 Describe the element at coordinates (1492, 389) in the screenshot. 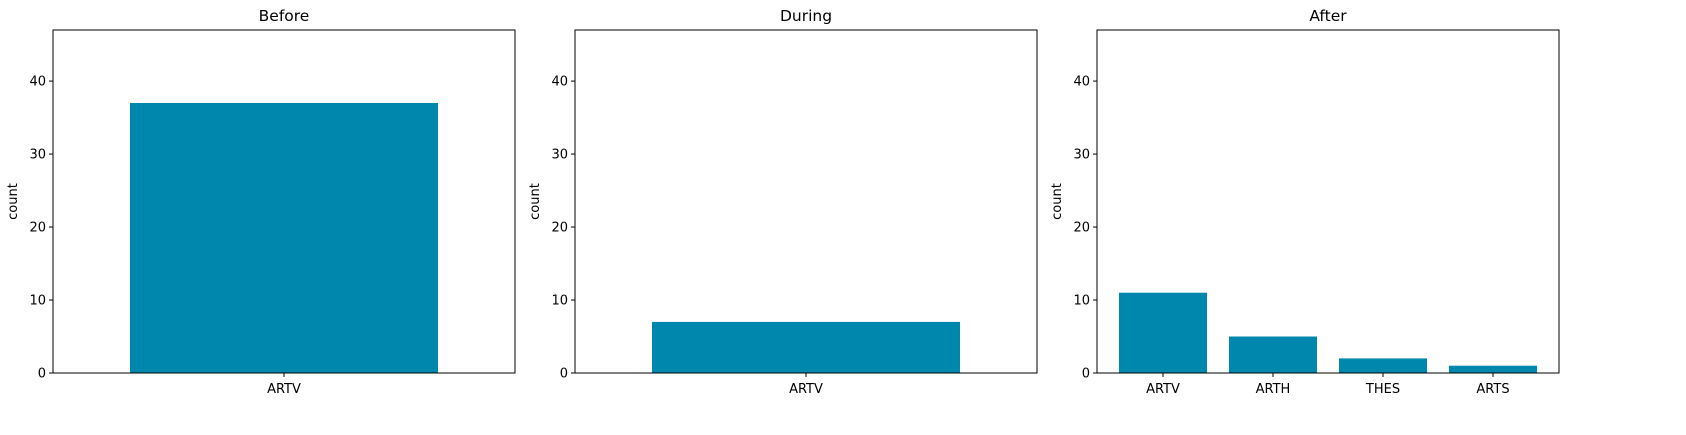

I see `x-tick-label: ARTS` at that location.